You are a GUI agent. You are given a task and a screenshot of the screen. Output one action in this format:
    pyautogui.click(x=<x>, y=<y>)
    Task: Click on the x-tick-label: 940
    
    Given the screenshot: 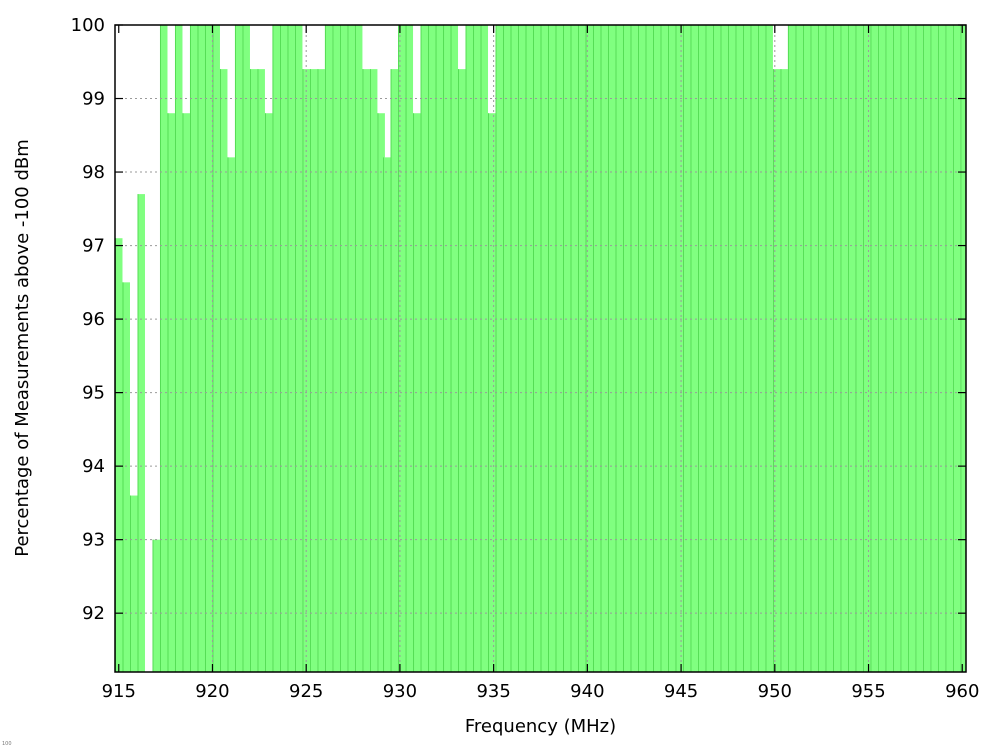 What is the action you would take?
    pyautogui.click(x=587, y=691)
    